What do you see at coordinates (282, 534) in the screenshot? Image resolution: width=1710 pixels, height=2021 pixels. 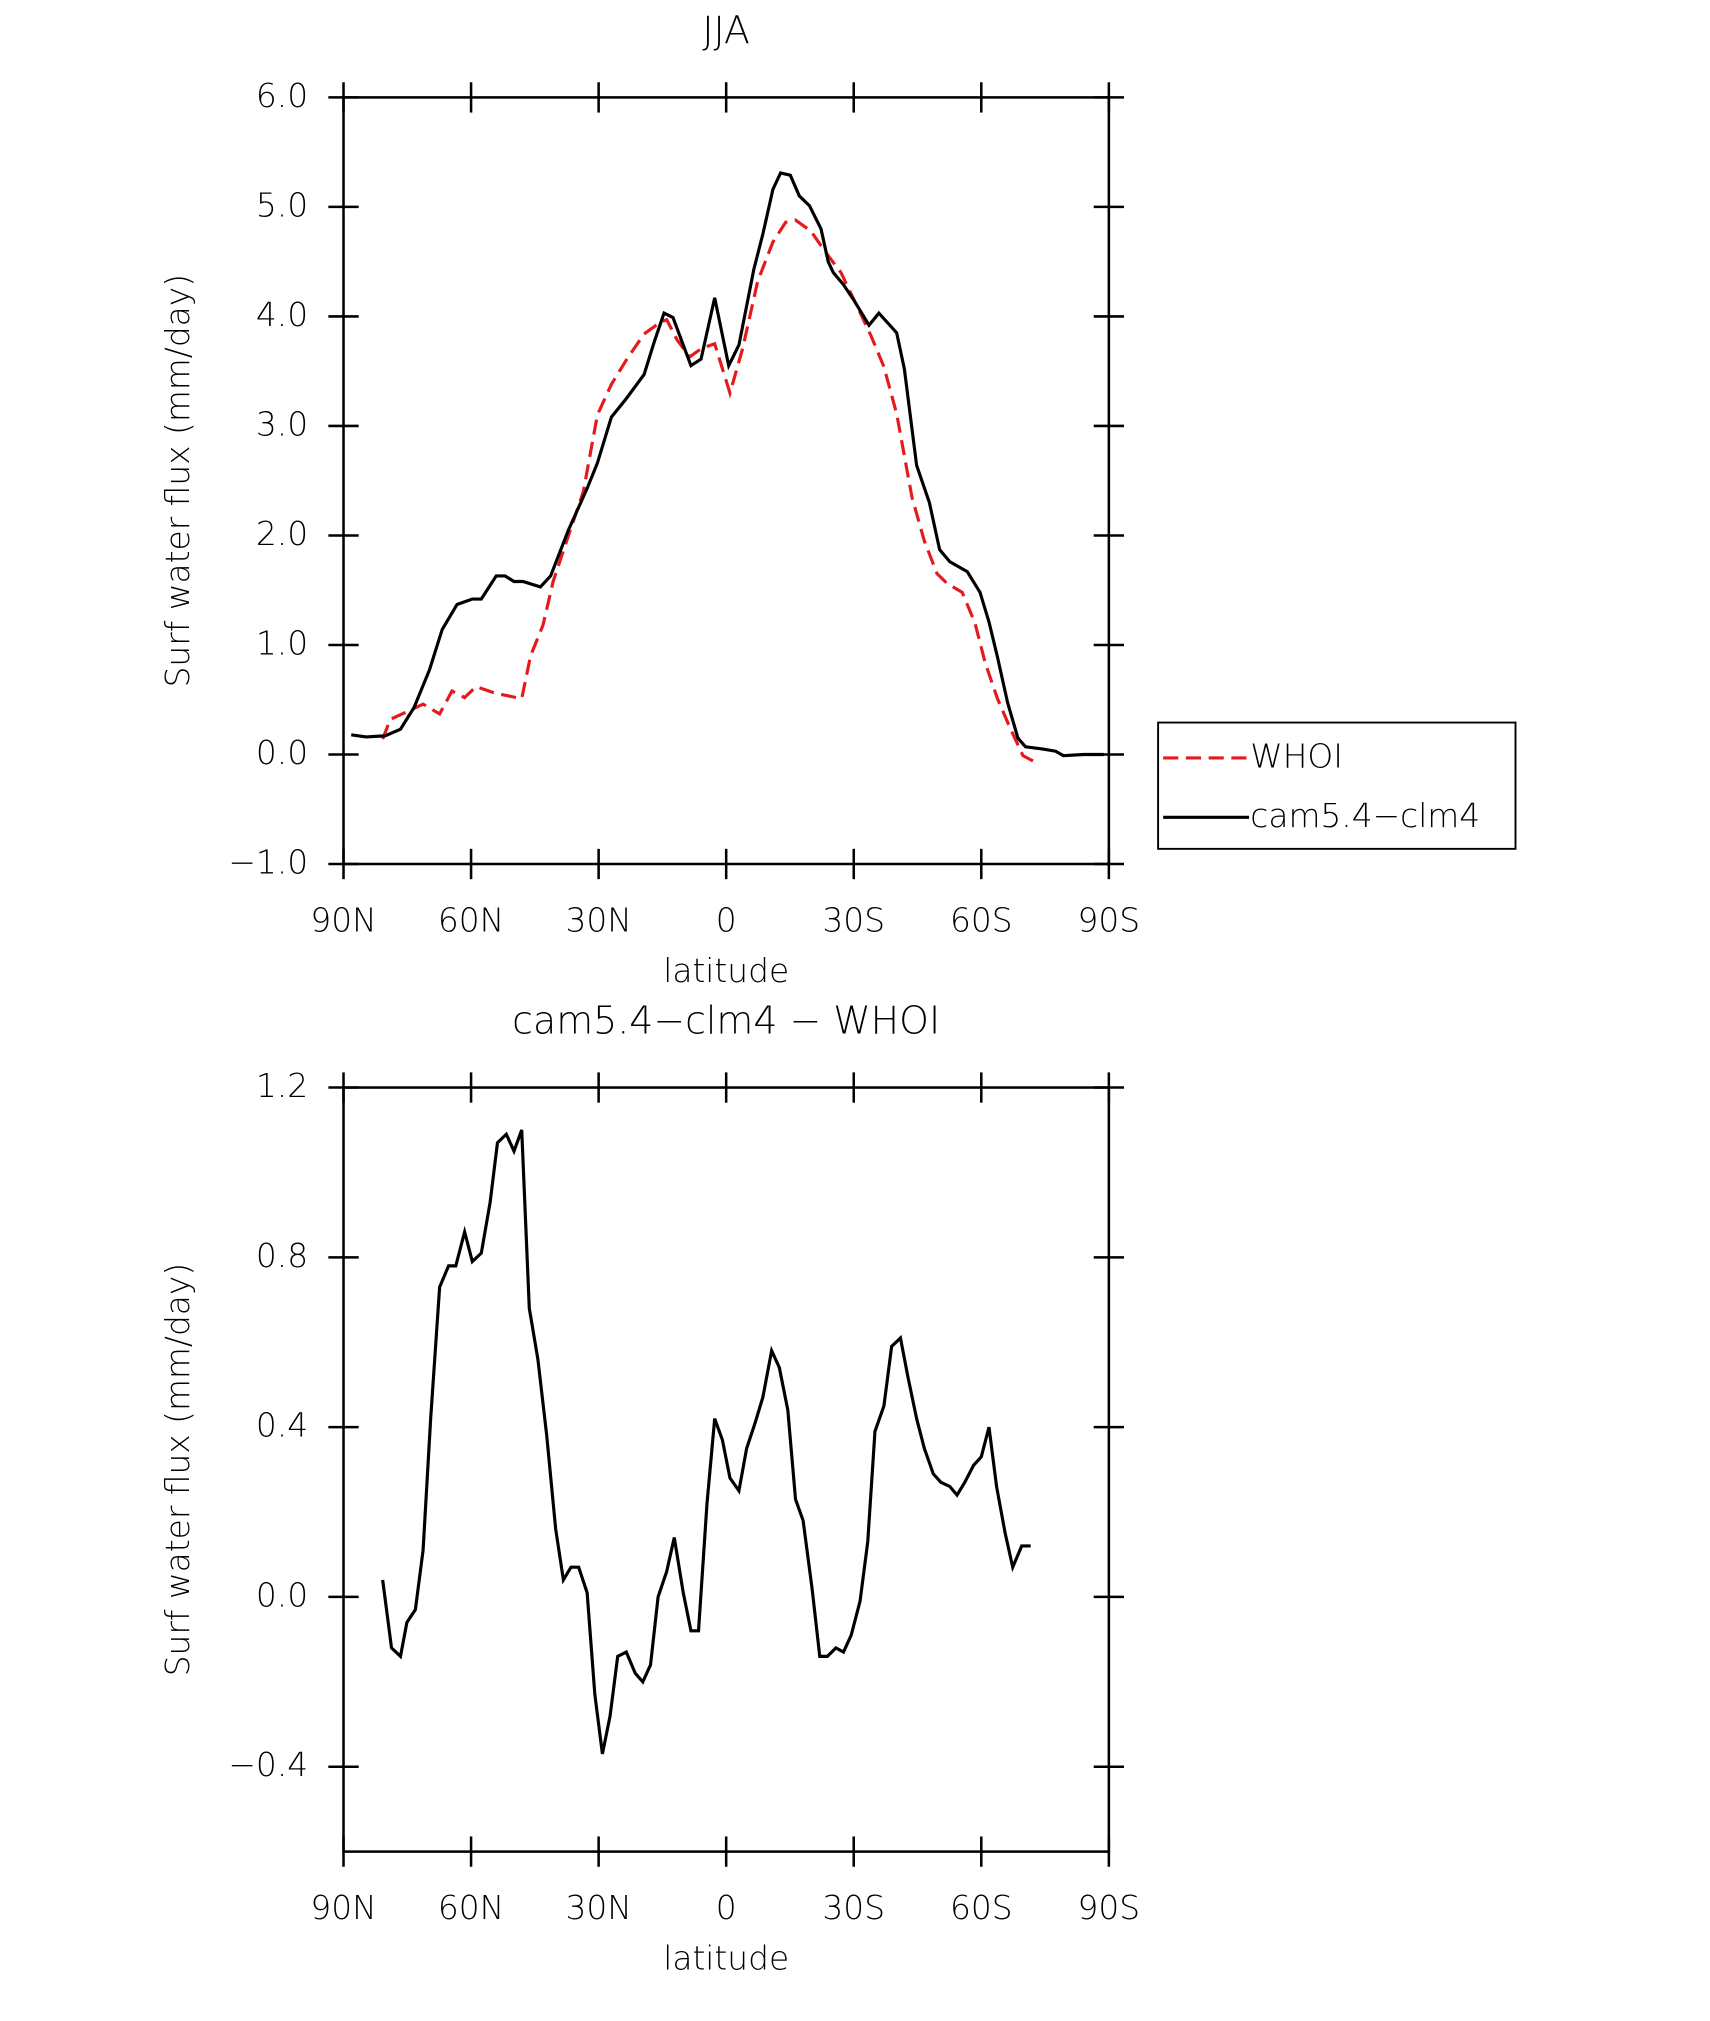 I see `y-tick-label: 2.0` at bounding box center [282, 534].